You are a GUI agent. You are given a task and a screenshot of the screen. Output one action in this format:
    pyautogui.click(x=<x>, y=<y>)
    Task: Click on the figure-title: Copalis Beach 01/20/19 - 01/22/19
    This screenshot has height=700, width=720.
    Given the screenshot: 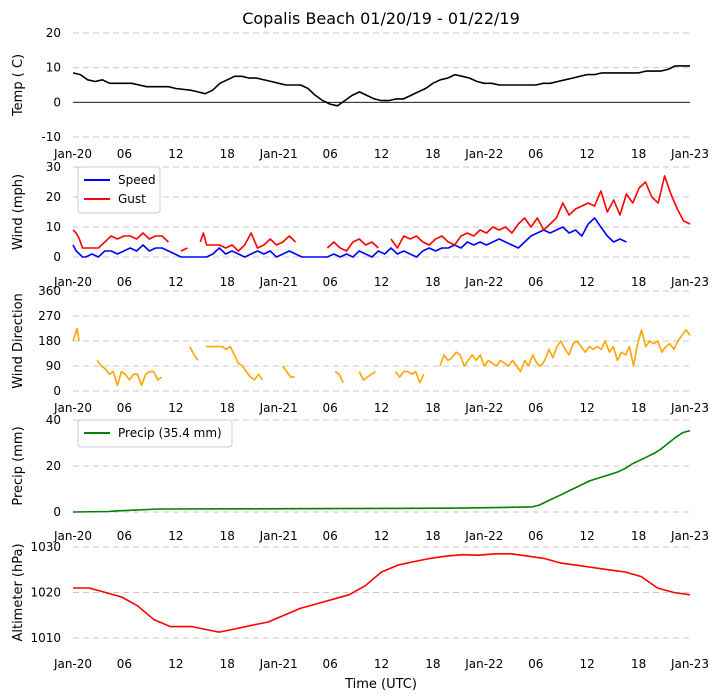 What is the action you would take?
    pyautogui.click(x=381, y=18)
    